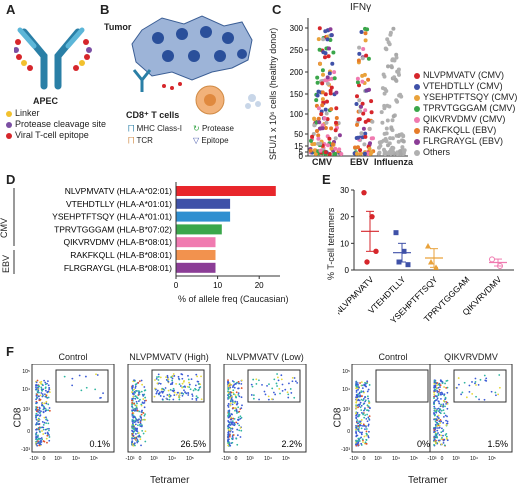 This screenshot has width=520, height=491. Describe the element at coordinates (298, 146) in the screenshot. I see `c-ytick-label: 15` at that location.